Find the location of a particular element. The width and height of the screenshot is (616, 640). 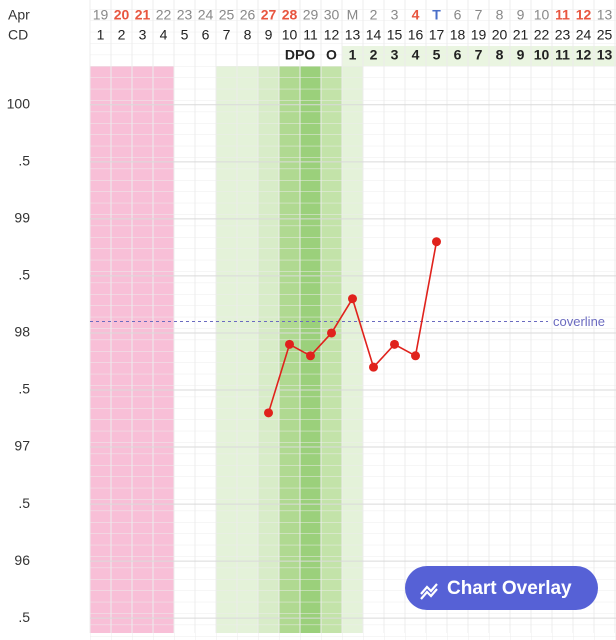

x-tick-label: 11 is located at coordinates (310, 35).